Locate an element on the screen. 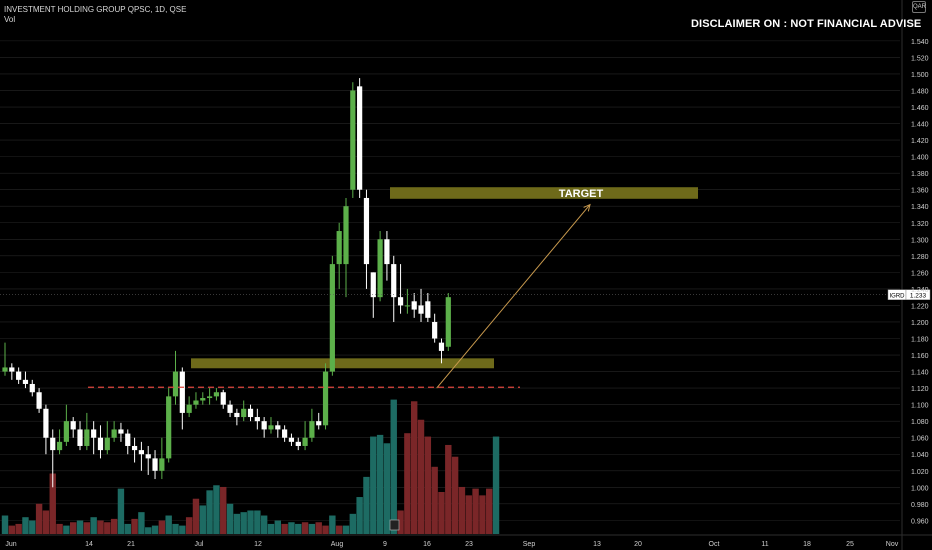  x-tick-label: Sep is located at coordinates (529, 544).